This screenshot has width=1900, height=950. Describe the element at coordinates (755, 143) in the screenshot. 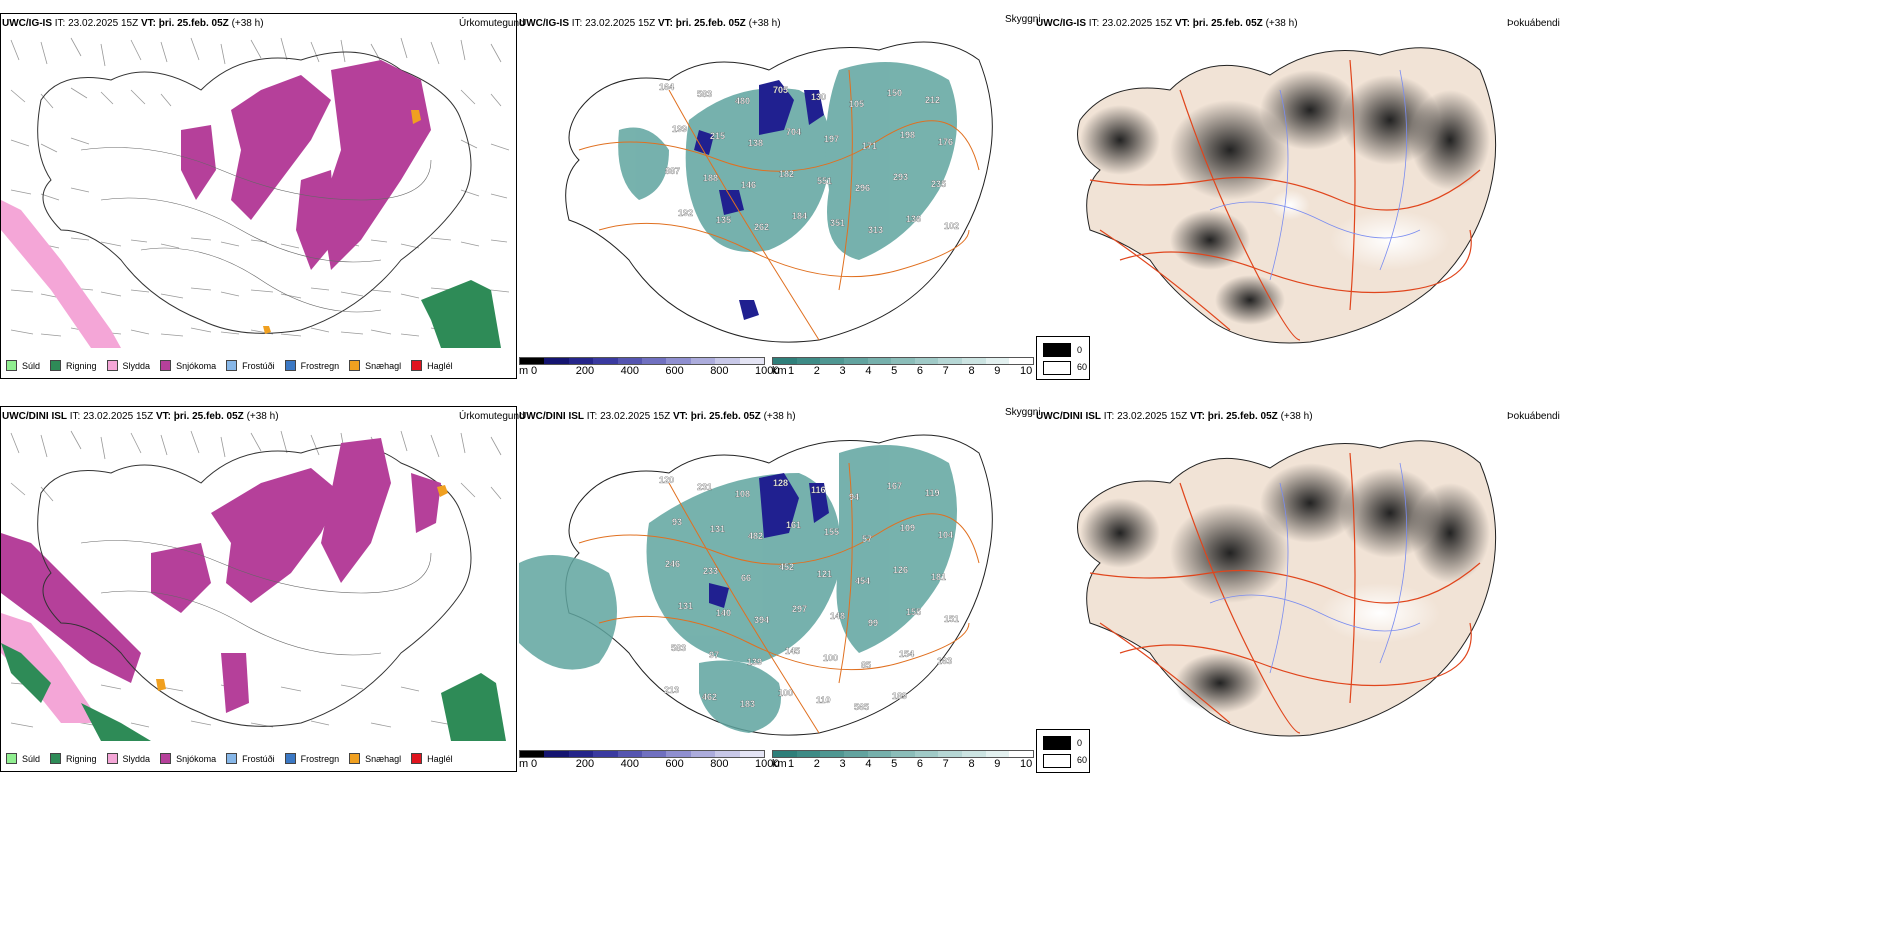

I see `ceiling-value-label: 138` at that location.